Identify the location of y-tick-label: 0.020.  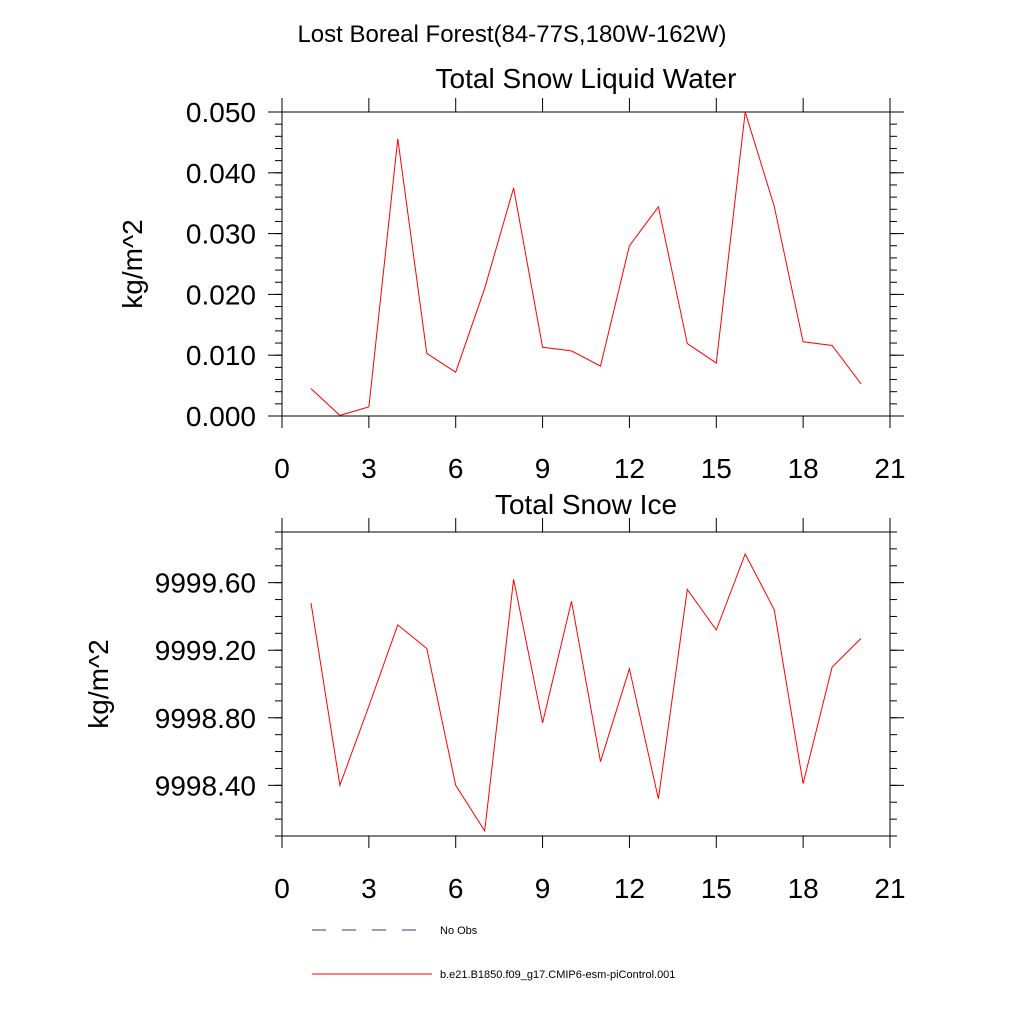
(221, 294).